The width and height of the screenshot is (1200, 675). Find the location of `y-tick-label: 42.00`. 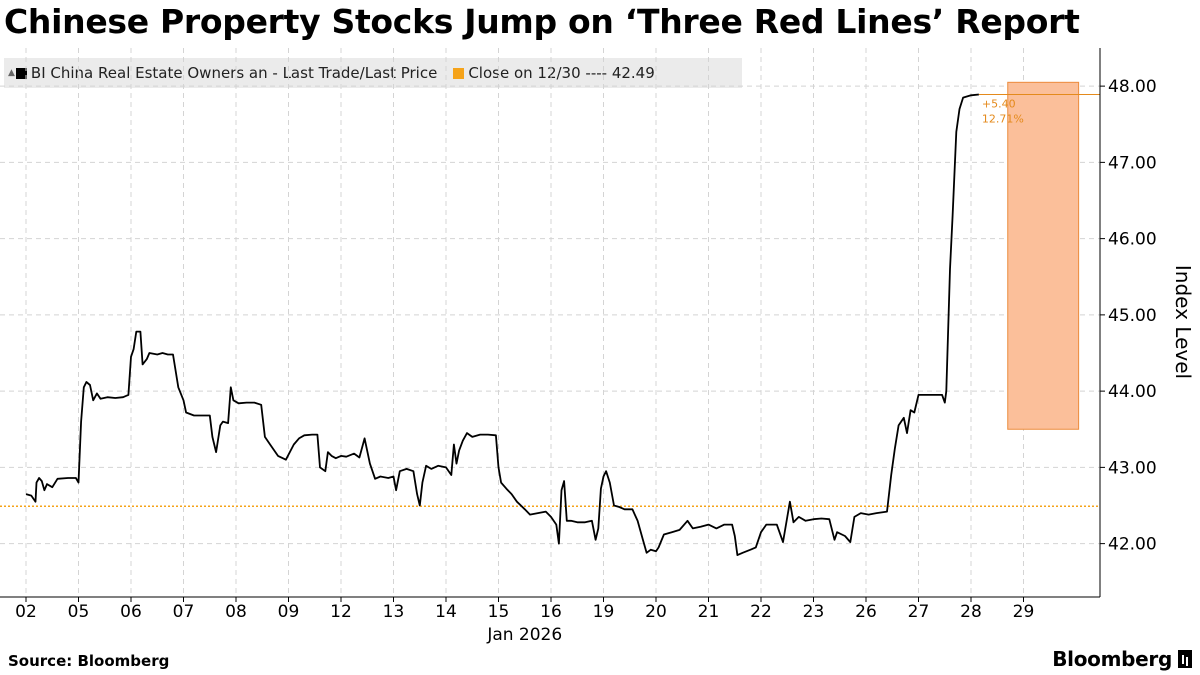

y-tick-label: 42.00 is located at coordinates (1132, 545).